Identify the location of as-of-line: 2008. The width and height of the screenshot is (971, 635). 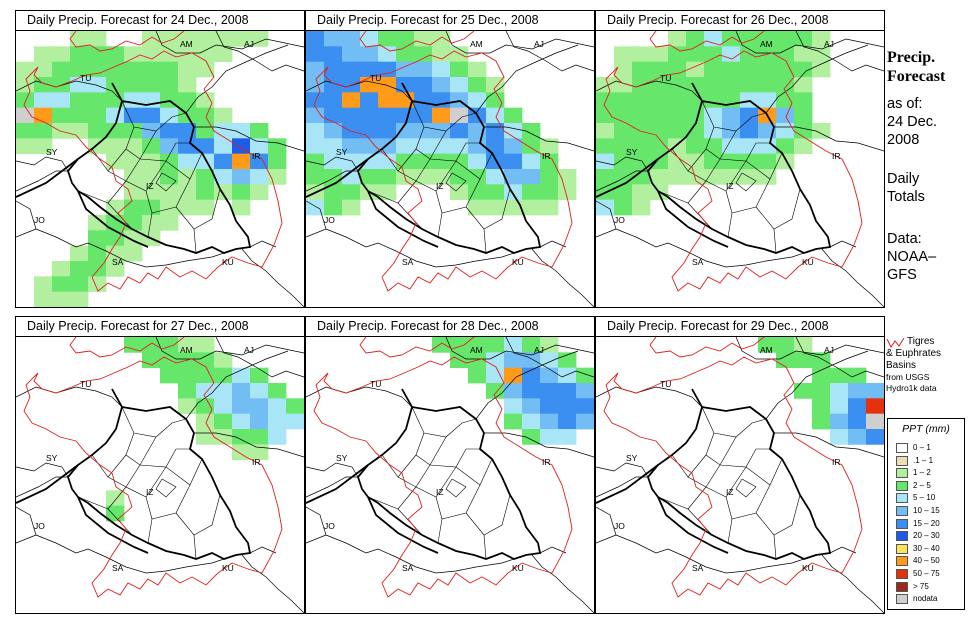
(903, 140).